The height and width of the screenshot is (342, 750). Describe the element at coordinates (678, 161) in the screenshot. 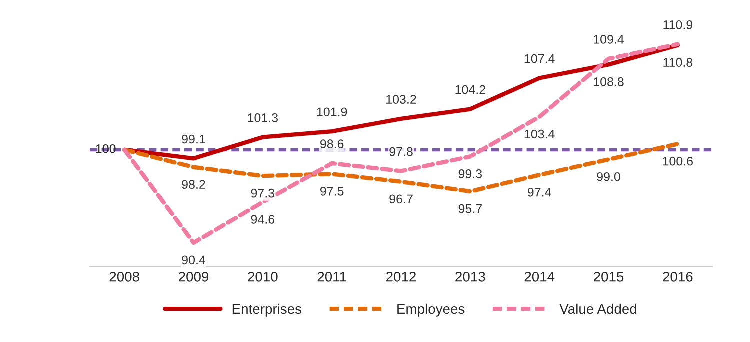

I see `data-label: 100.6` at that location.